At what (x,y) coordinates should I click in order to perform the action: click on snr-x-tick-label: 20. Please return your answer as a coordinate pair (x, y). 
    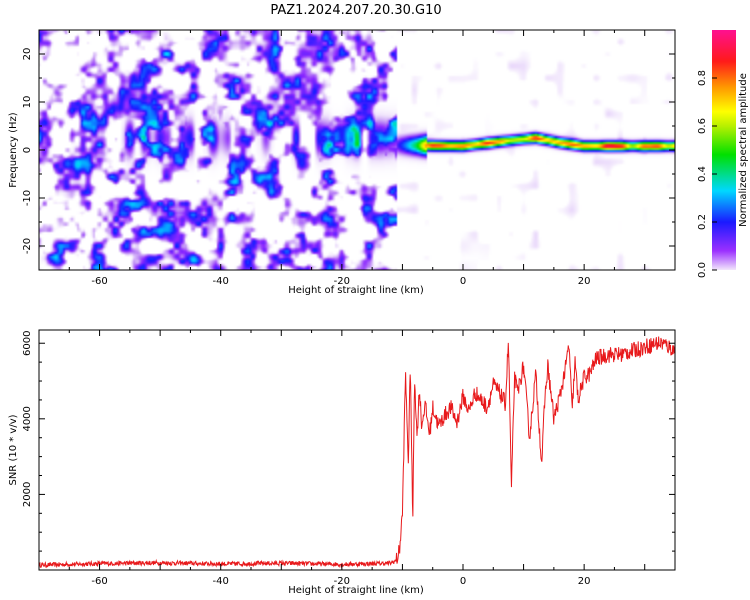
    Looking at the image, I should click on (584, 581).